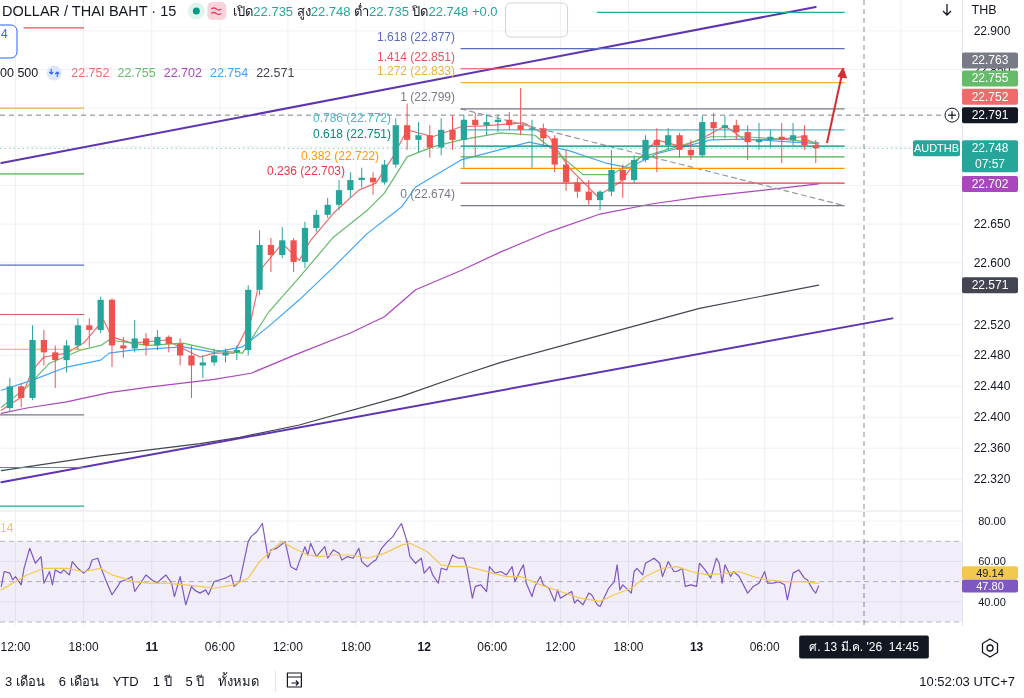 The width and height of the screenshot is (1024, 698). Describe the element at coordinates (78, 681) in the screenshot. I see `text: 6 เดือน` at that location.